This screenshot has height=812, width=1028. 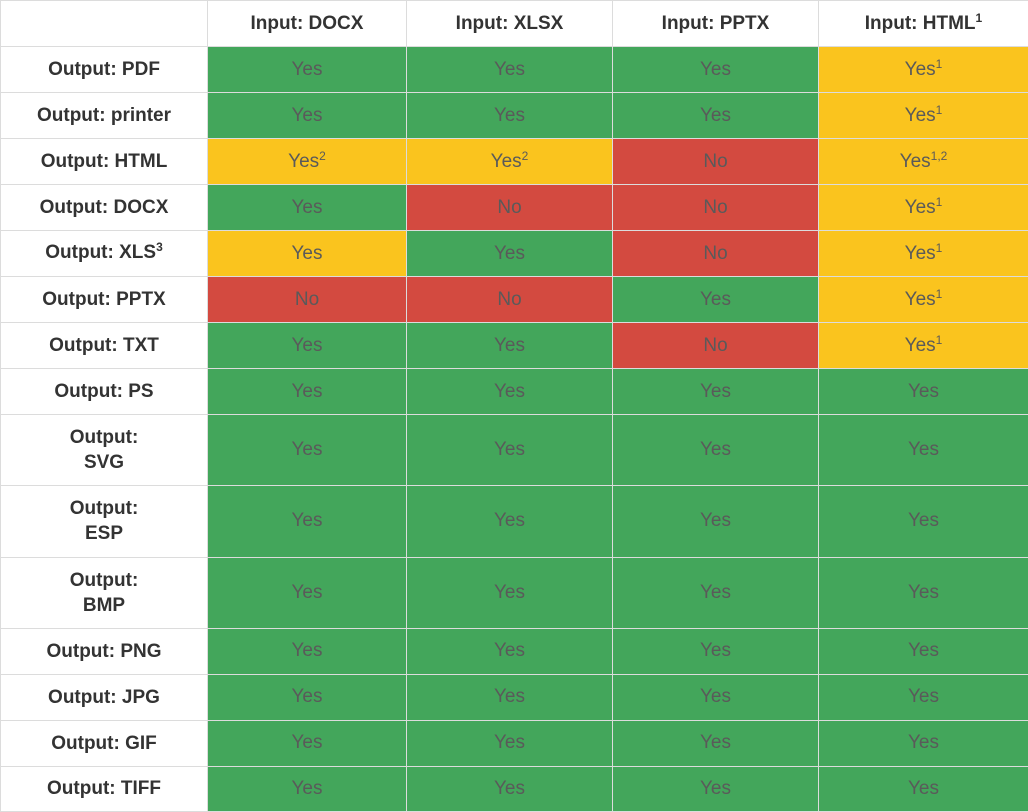 What do you see at coordinates (307, 23) in the screenshot?
I see `column-header-docx: Input: DOCX` at bounding box center [307, 23].